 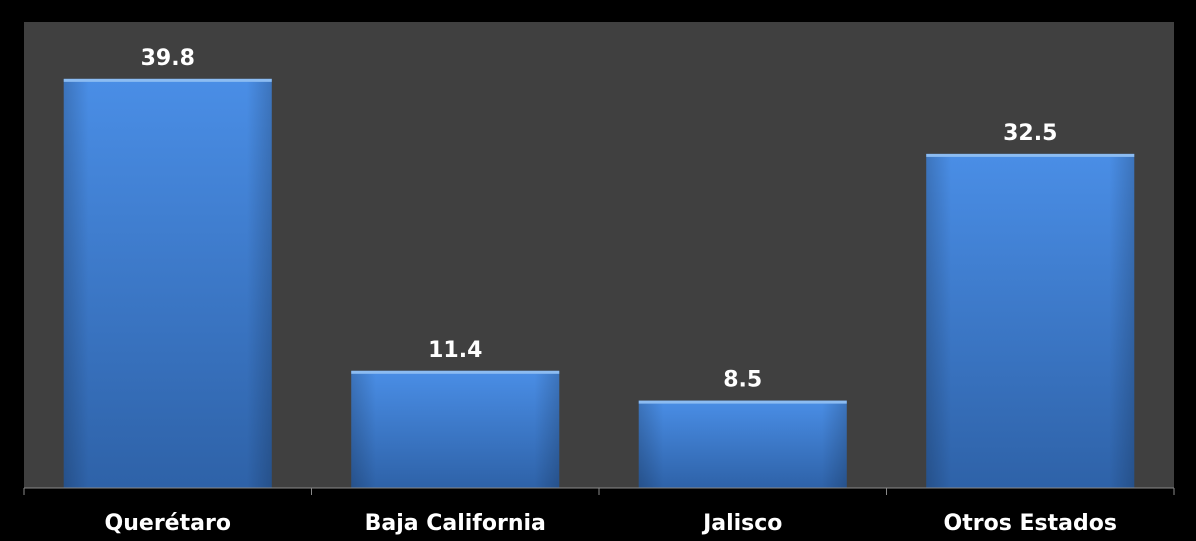 What do you see at coordinates (742, 380) in the screenshot?
I see `value-label-jalisco: 8.5` at bounding box center [742, 380].